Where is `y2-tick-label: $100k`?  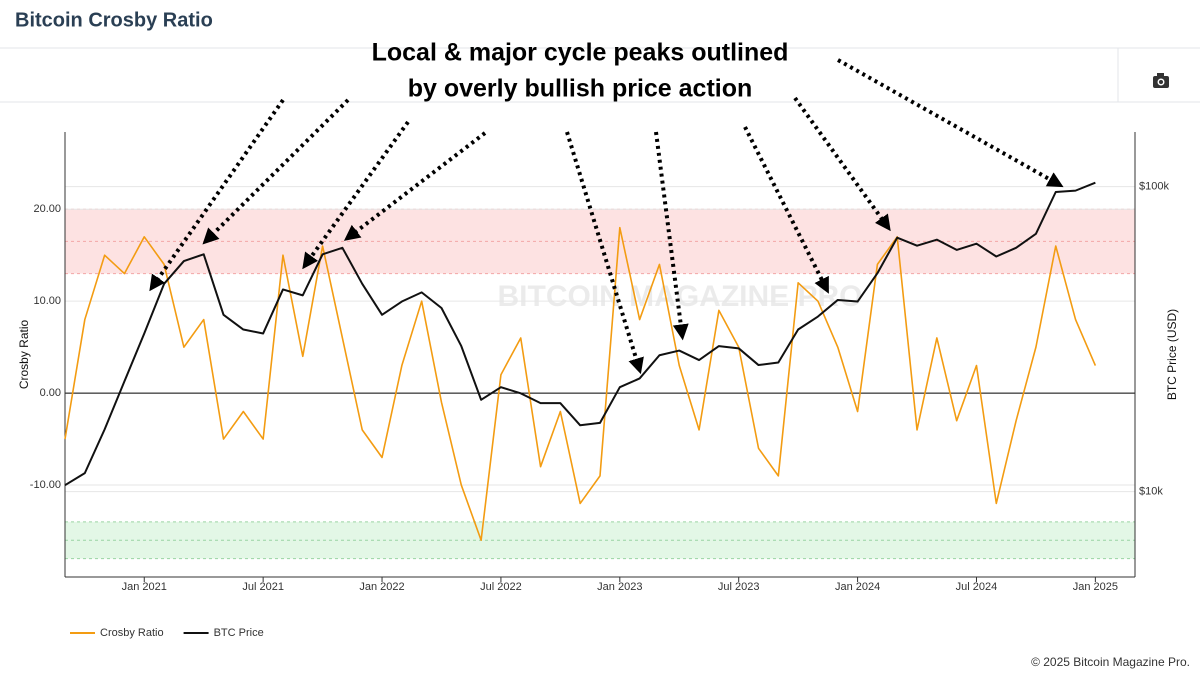
y2-tick-label: $100k is located at coordinates (1154, 187).